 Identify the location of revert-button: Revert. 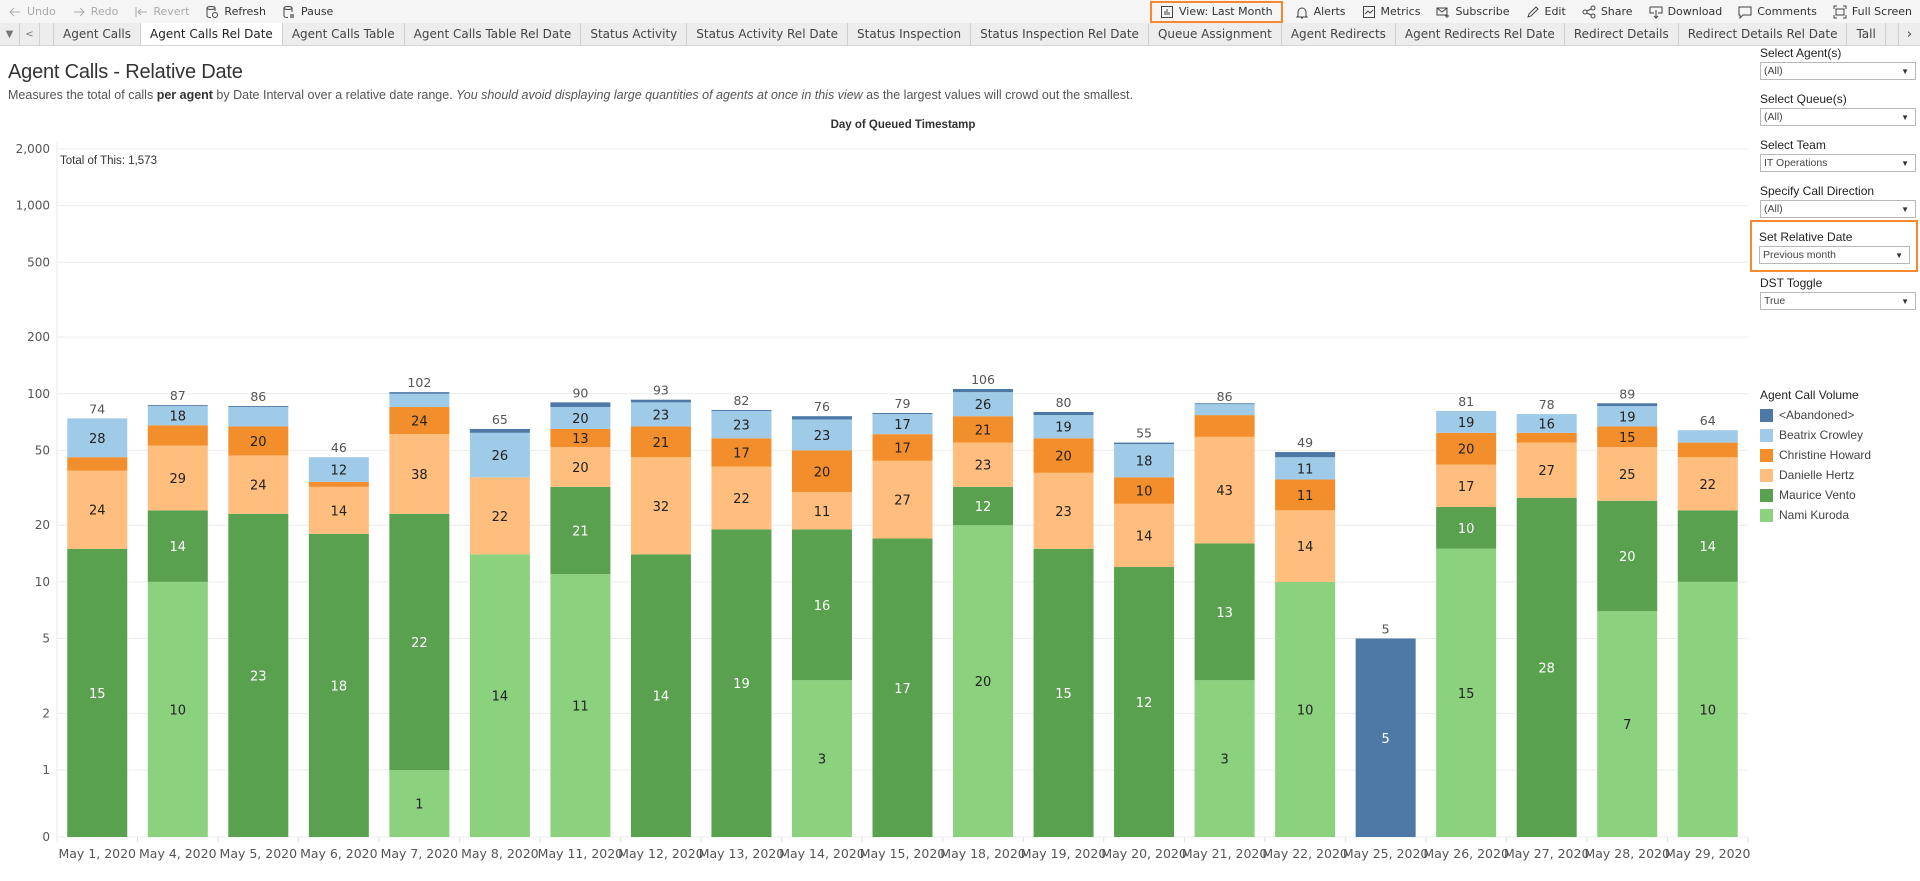
(161, 11).